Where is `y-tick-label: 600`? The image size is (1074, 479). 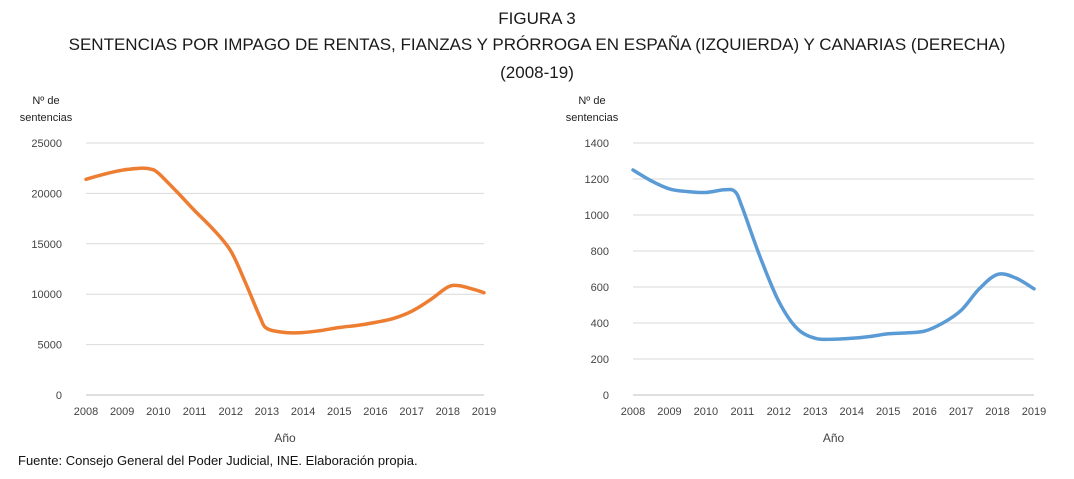
y-tick-label: 600 is located at coordinates (600, 288).